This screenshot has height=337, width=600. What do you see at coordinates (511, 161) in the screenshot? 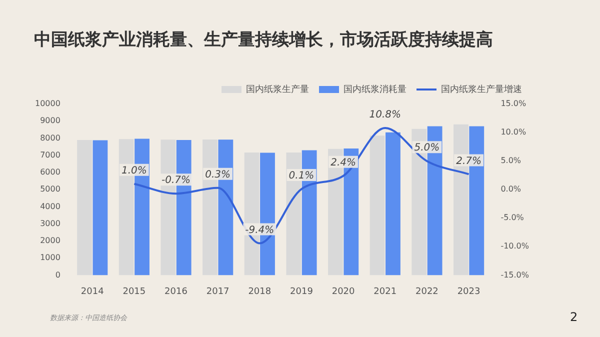
I see `y2-tick-label: 5.0%` at bounding box center [511, 161].